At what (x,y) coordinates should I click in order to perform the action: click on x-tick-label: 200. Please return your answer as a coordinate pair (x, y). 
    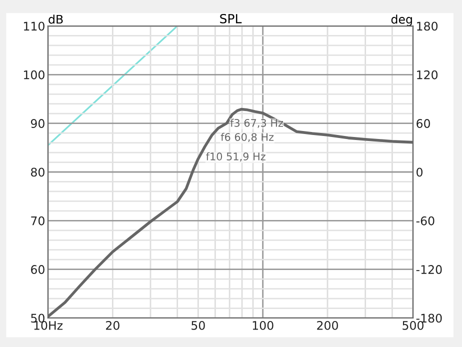
    Looking at the image, I should click on (327, 325).